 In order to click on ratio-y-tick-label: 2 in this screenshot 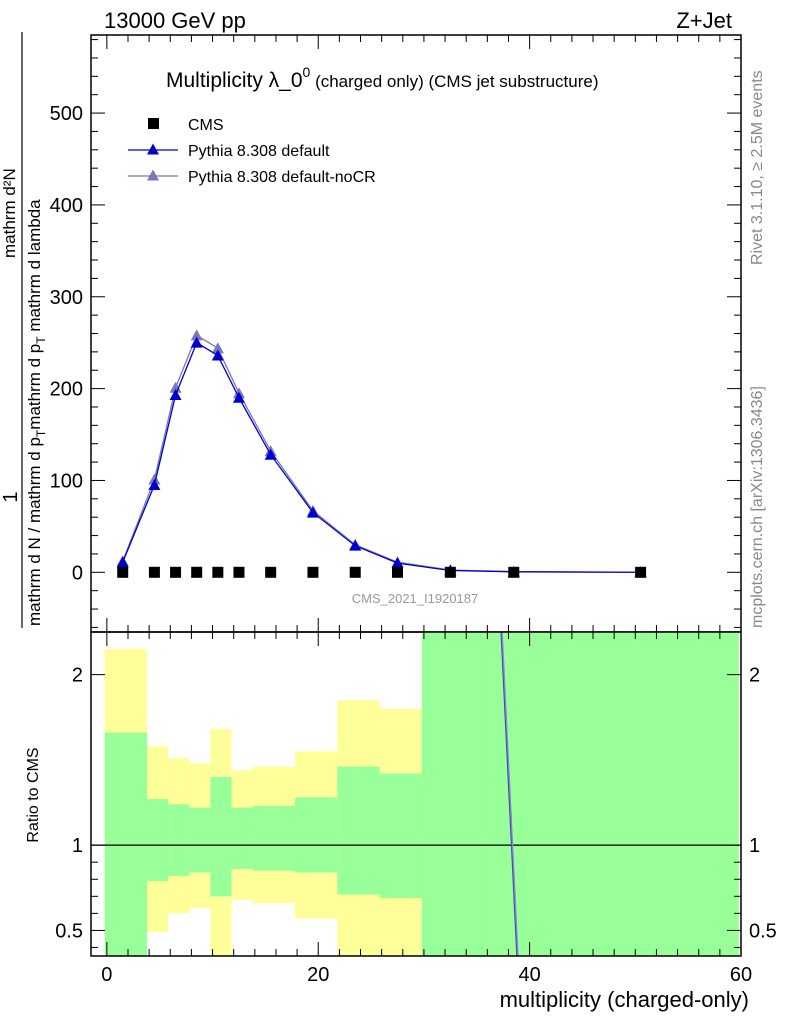, I will do `click(77, 676)`.